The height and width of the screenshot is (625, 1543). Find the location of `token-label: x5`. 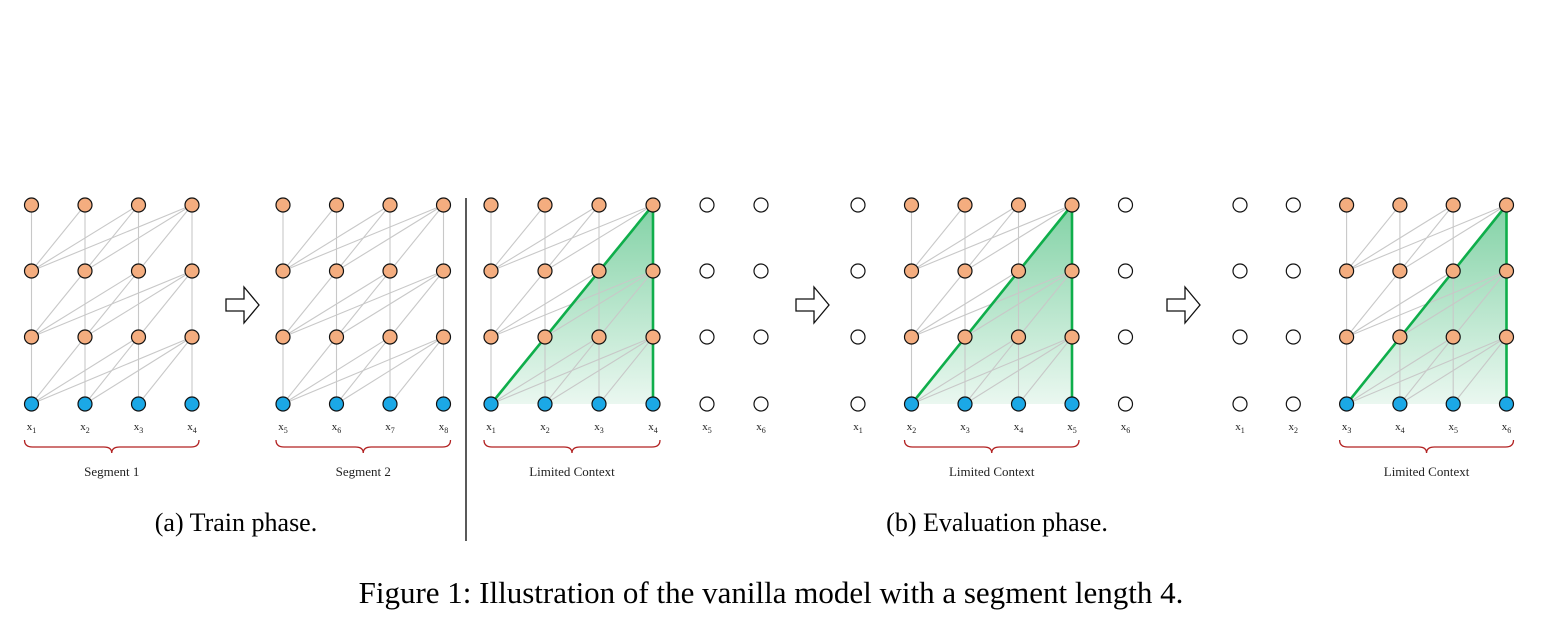

token-label: x5 is located at coordinates (707, 428).